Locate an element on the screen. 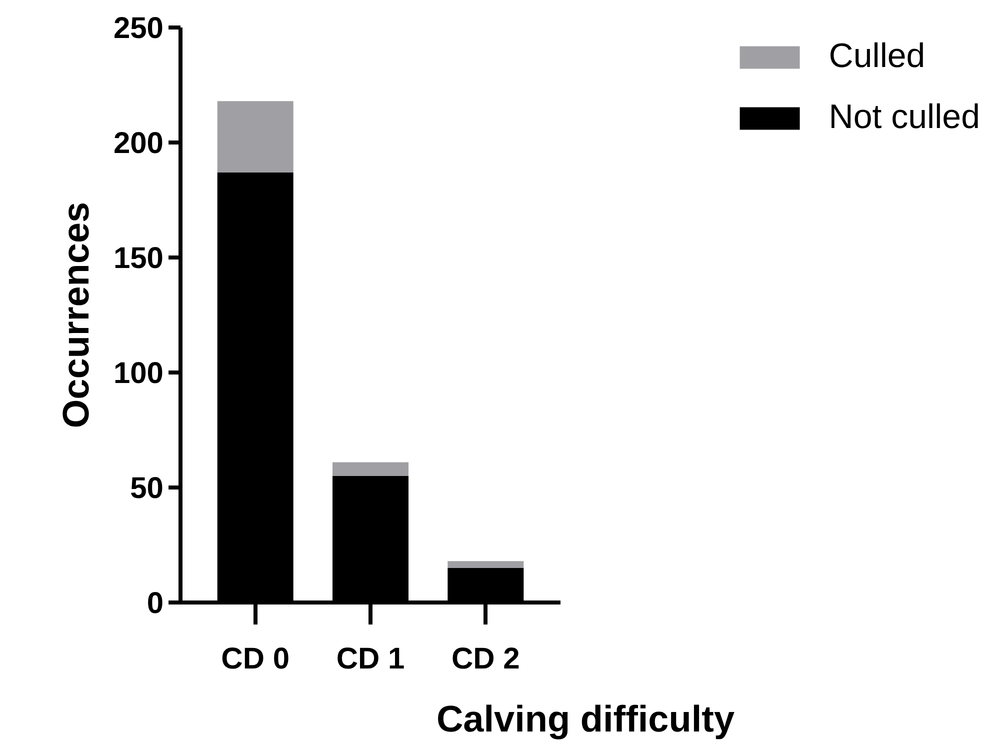  x-tick-label: CD 2 is located at coordinates (485, 659).